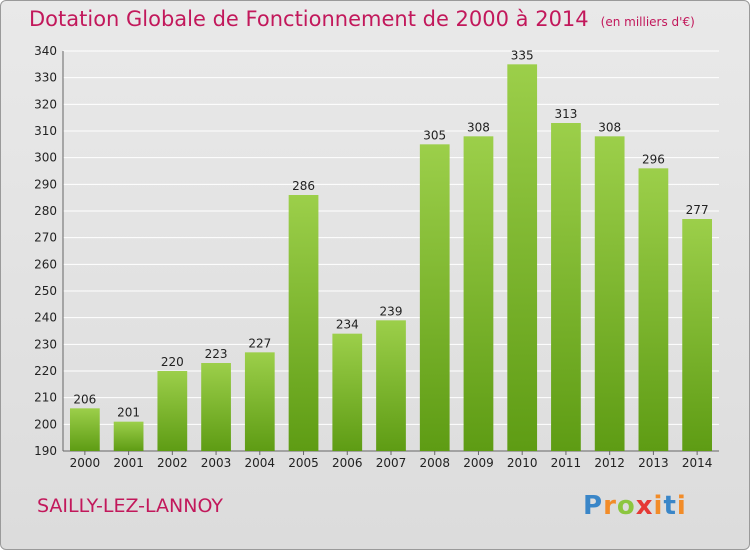 This screenshot has width=750, height=550. What do you see at coordinates (216, 354) in the screenshot?
I see `data-label: 223` at bounding box center [216, 354].